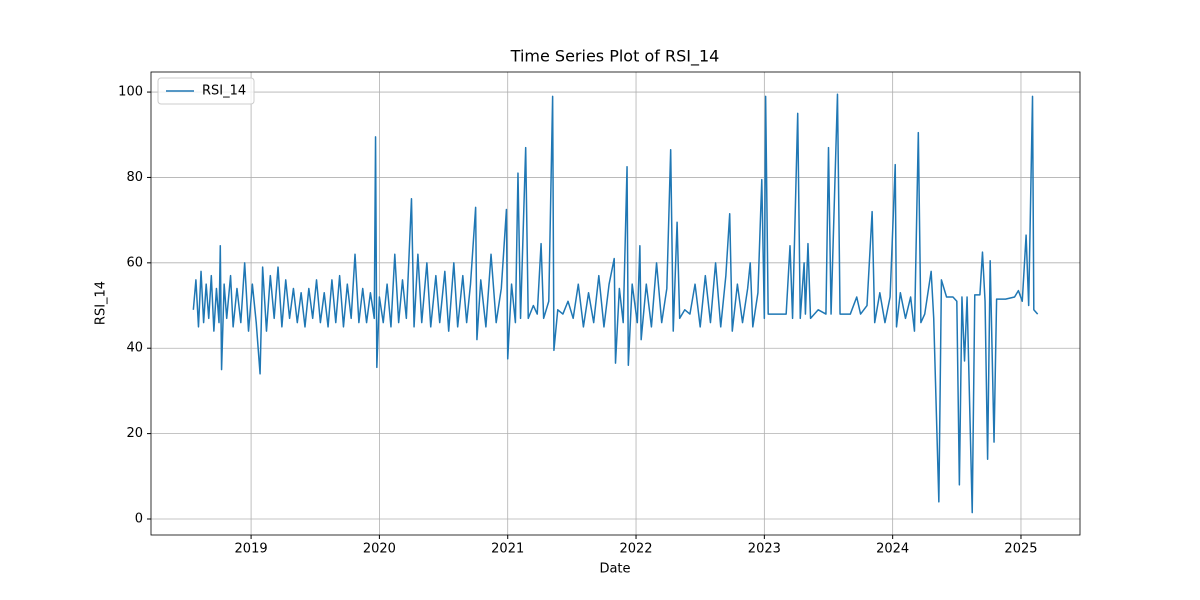  Describe the element at coordinates (892, 549) in the screenshot. I see `x-tick-label: 2024` at that location.